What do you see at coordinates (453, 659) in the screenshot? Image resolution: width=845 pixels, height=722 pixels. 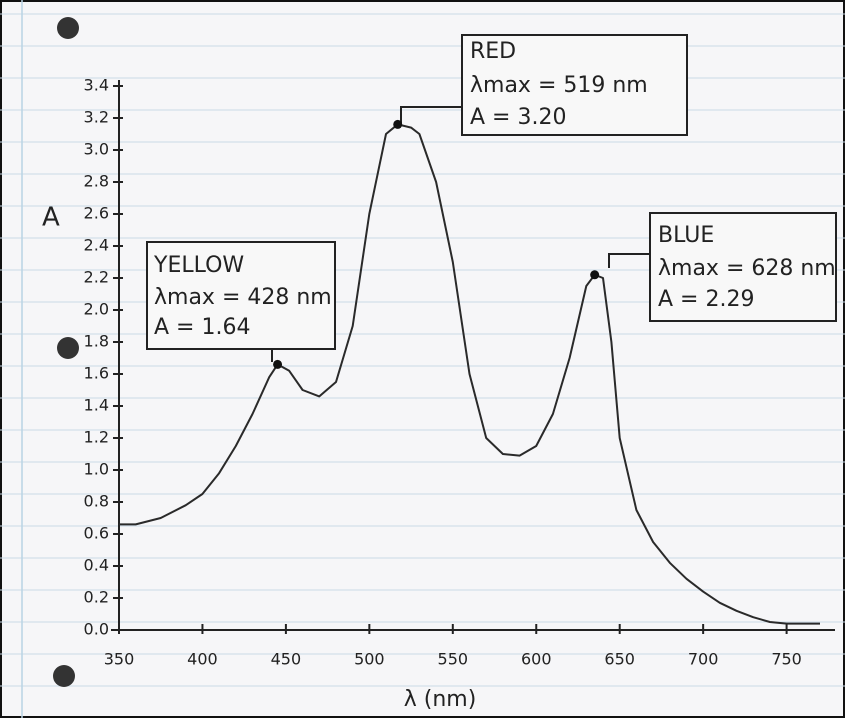 I see `x-tick-label: 550` at bounding box center [453, 659].